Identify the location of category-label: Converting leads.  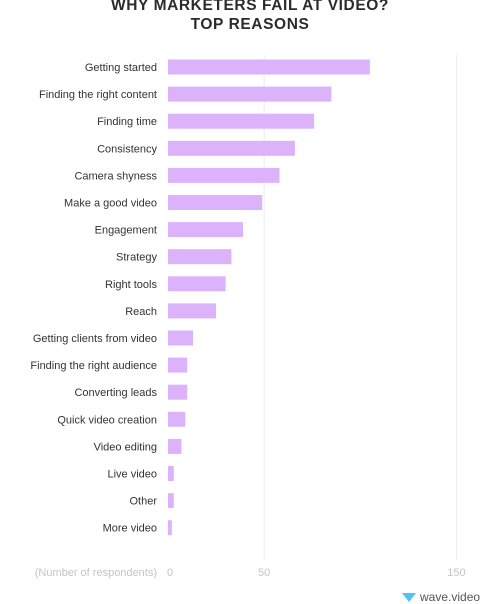
(115, 393).